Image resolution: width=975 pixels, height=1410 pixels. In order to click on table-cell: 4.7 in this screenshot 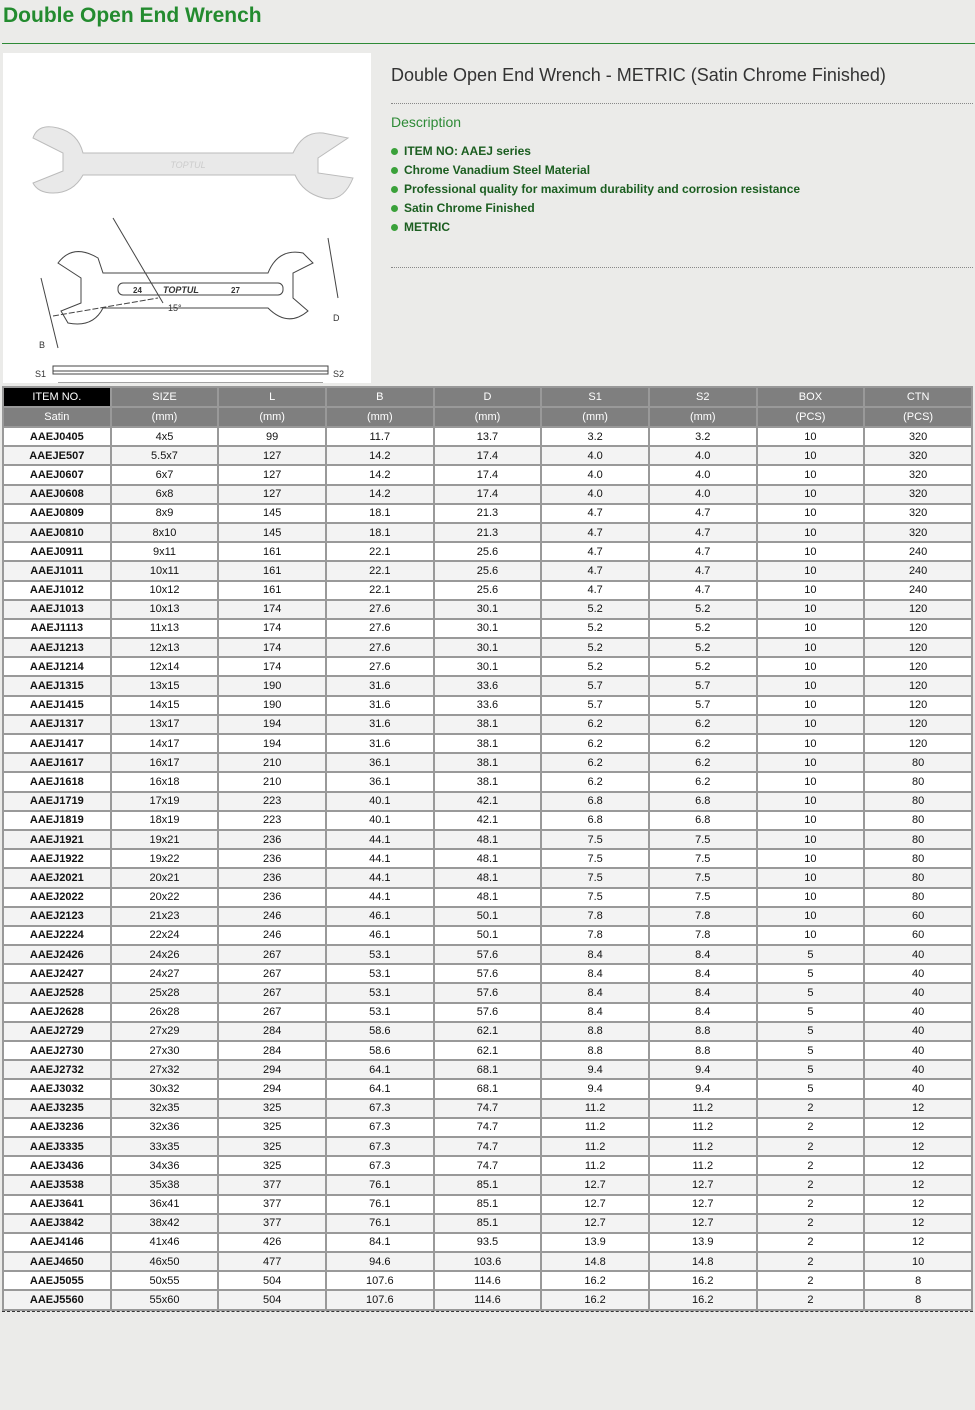, I will do `click(595, 513)`.